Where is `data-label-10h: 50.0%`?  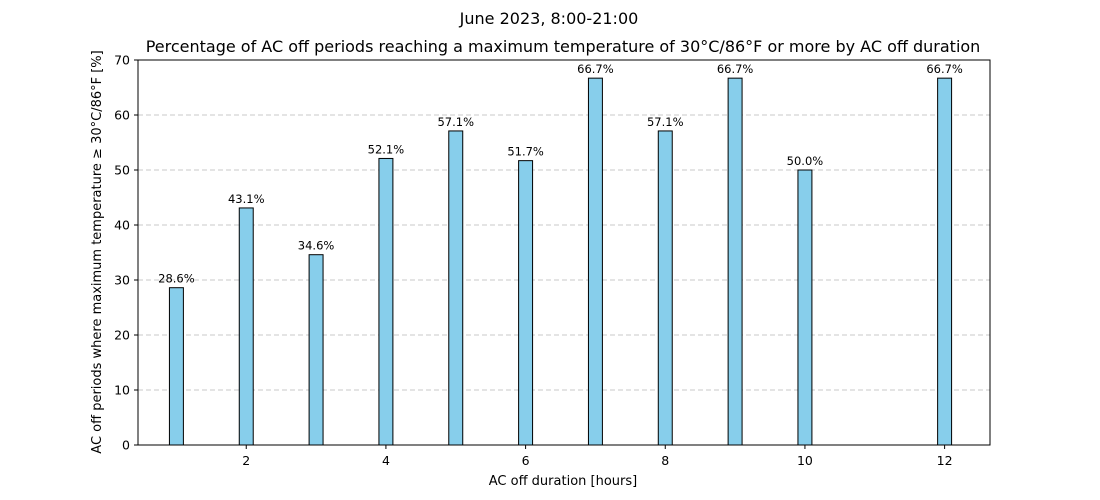
data-label-10h: 50.0% is located at coordinates (805, 161).